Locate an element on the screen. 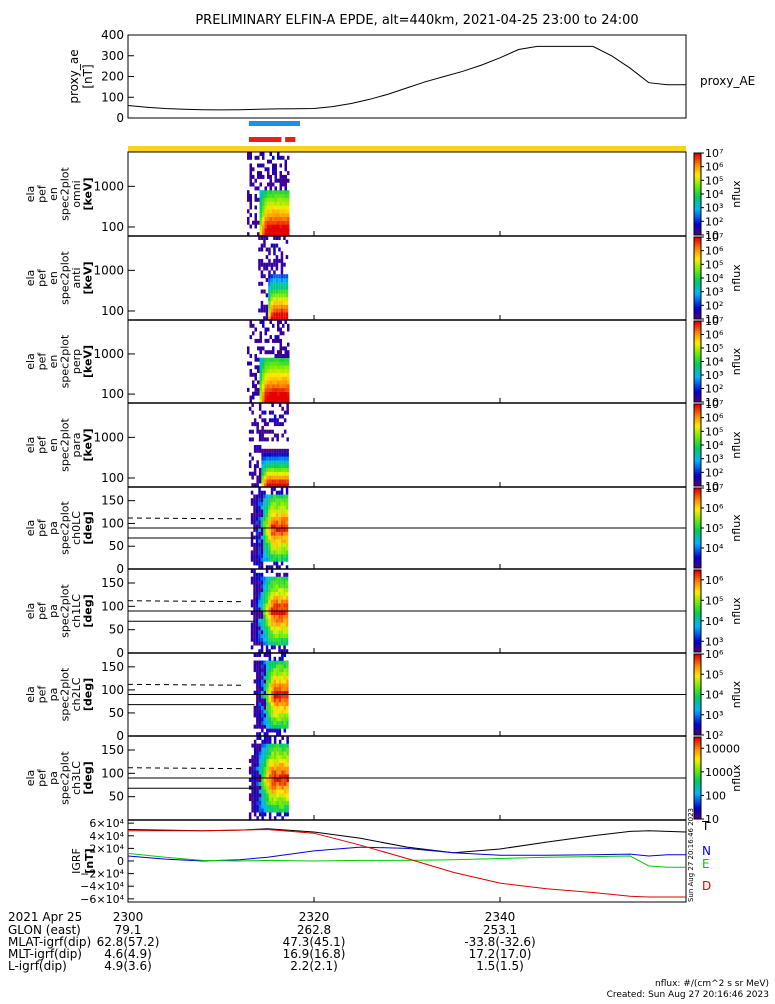 The width and height of the screenshot is (775, 1004). colorbar-tick-label: 10⁴ is located at coordinates (714, 278).